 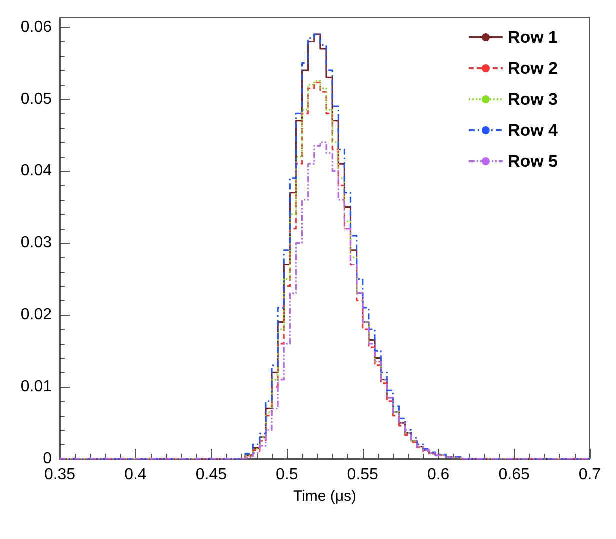 What do you see at coordinates (533, 68) in the screenshot?
I see `legend-label: Row 2` at bounding box center [533, 68].